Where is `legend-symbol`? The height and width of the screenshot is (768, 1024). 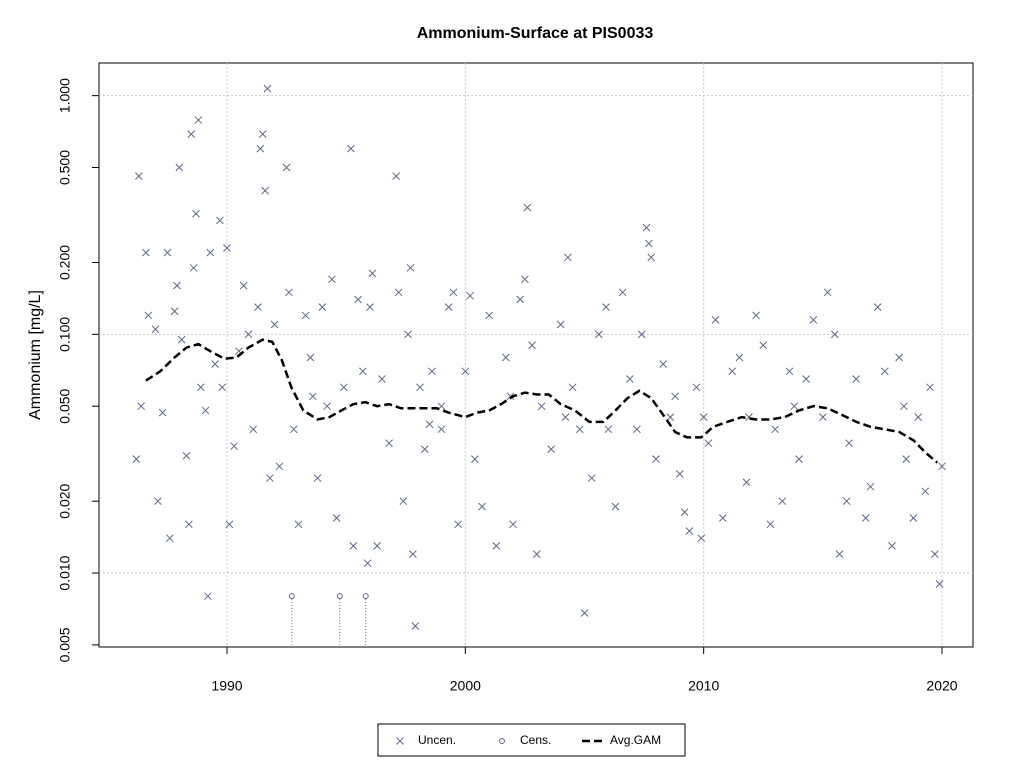
legend-symbol is located at coordinates (502, 741).